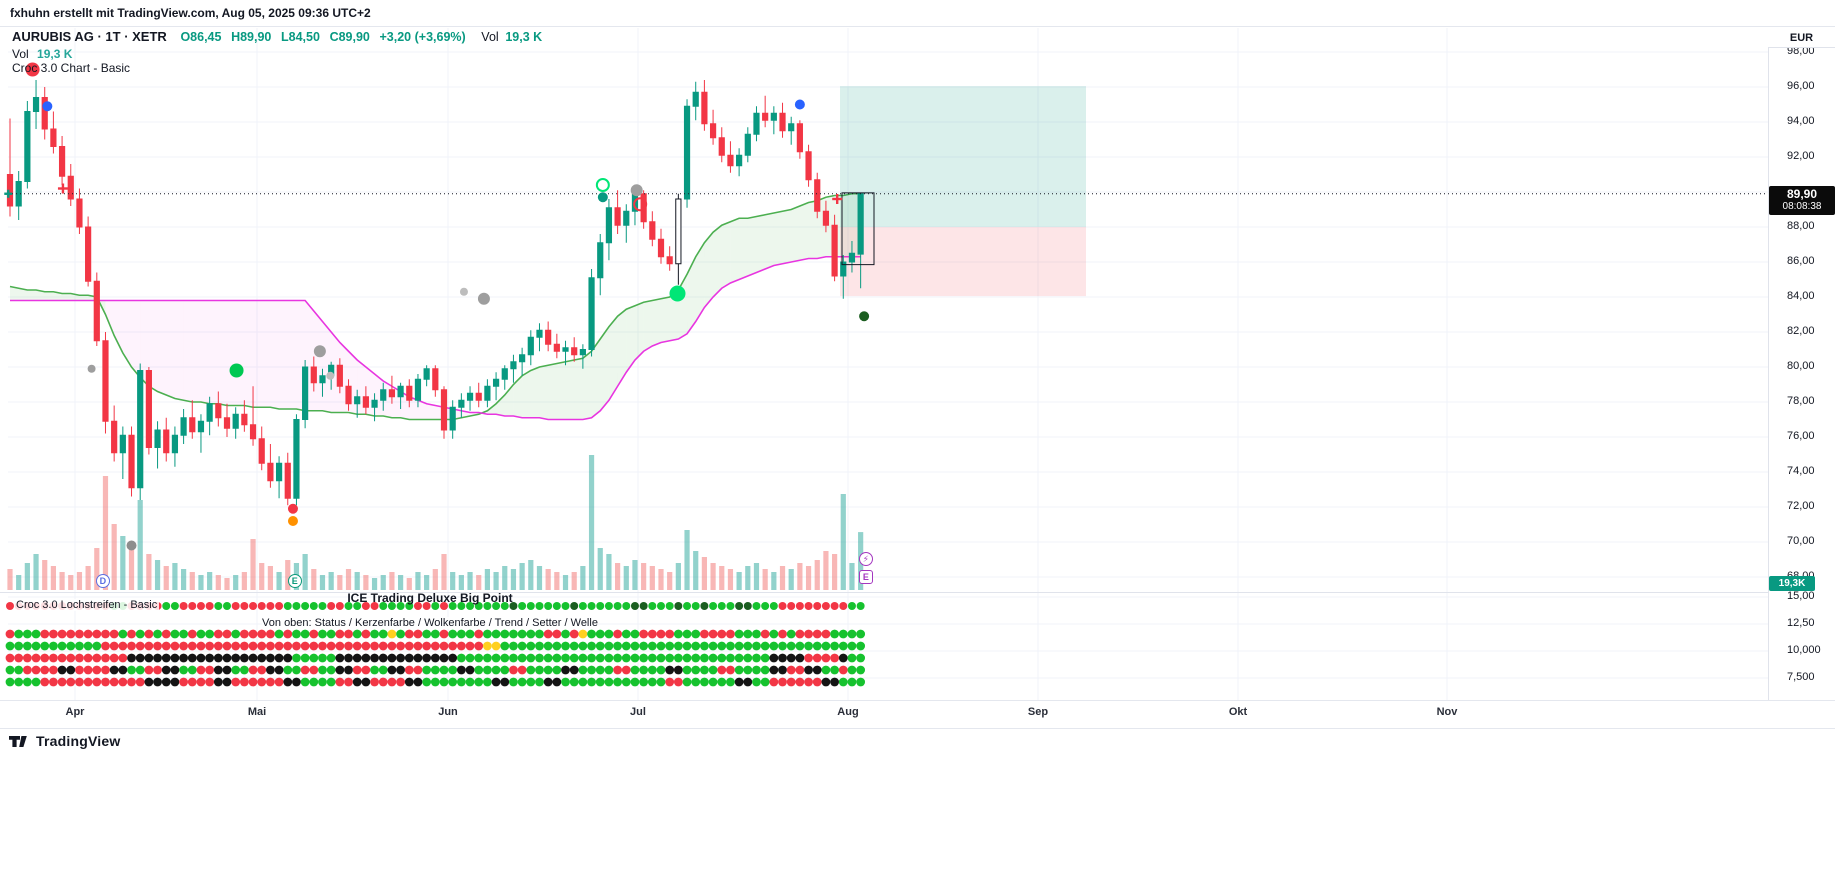 This screenshot has width=1835, height=884. I want to click on last-price-value: 89,90, so click(1802, 194).